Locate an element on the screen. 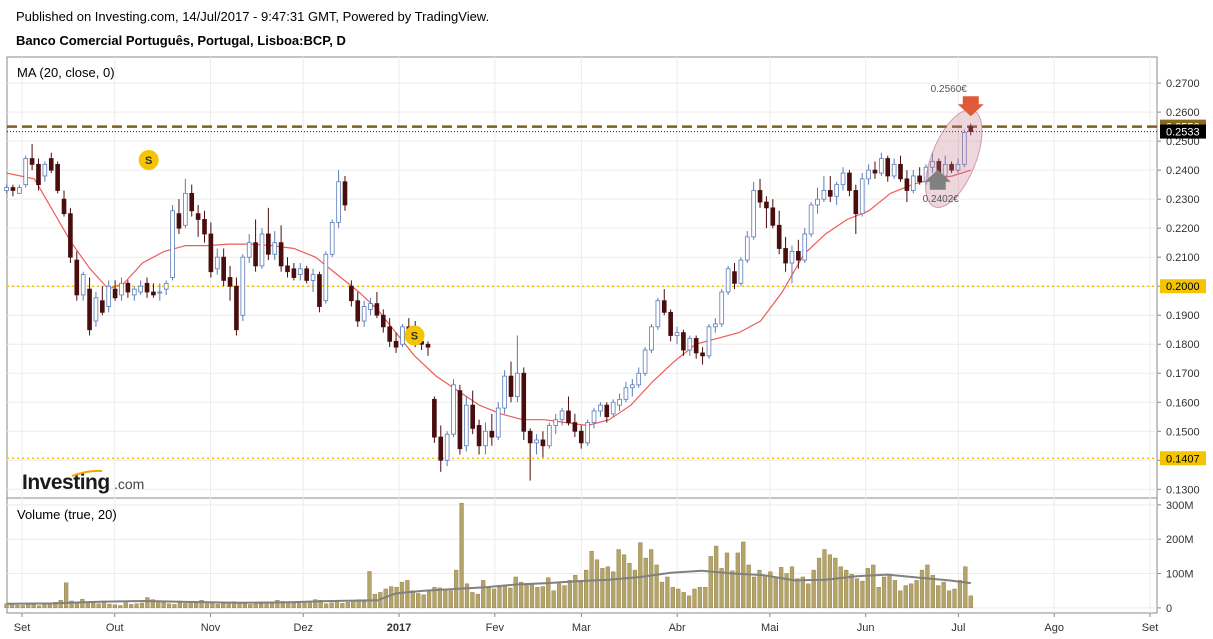  down-arrow-icon is located at coordinates (970, 106).